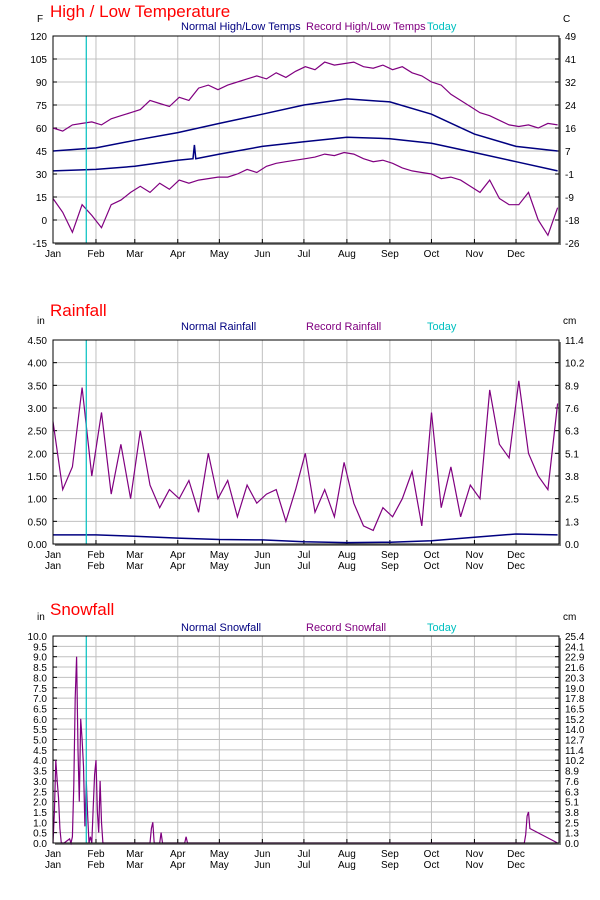  What do you see at coordinates (40, 834) in the screenshot?
I see `y-tick-label: 0.5` at bounding box center [40, 834].